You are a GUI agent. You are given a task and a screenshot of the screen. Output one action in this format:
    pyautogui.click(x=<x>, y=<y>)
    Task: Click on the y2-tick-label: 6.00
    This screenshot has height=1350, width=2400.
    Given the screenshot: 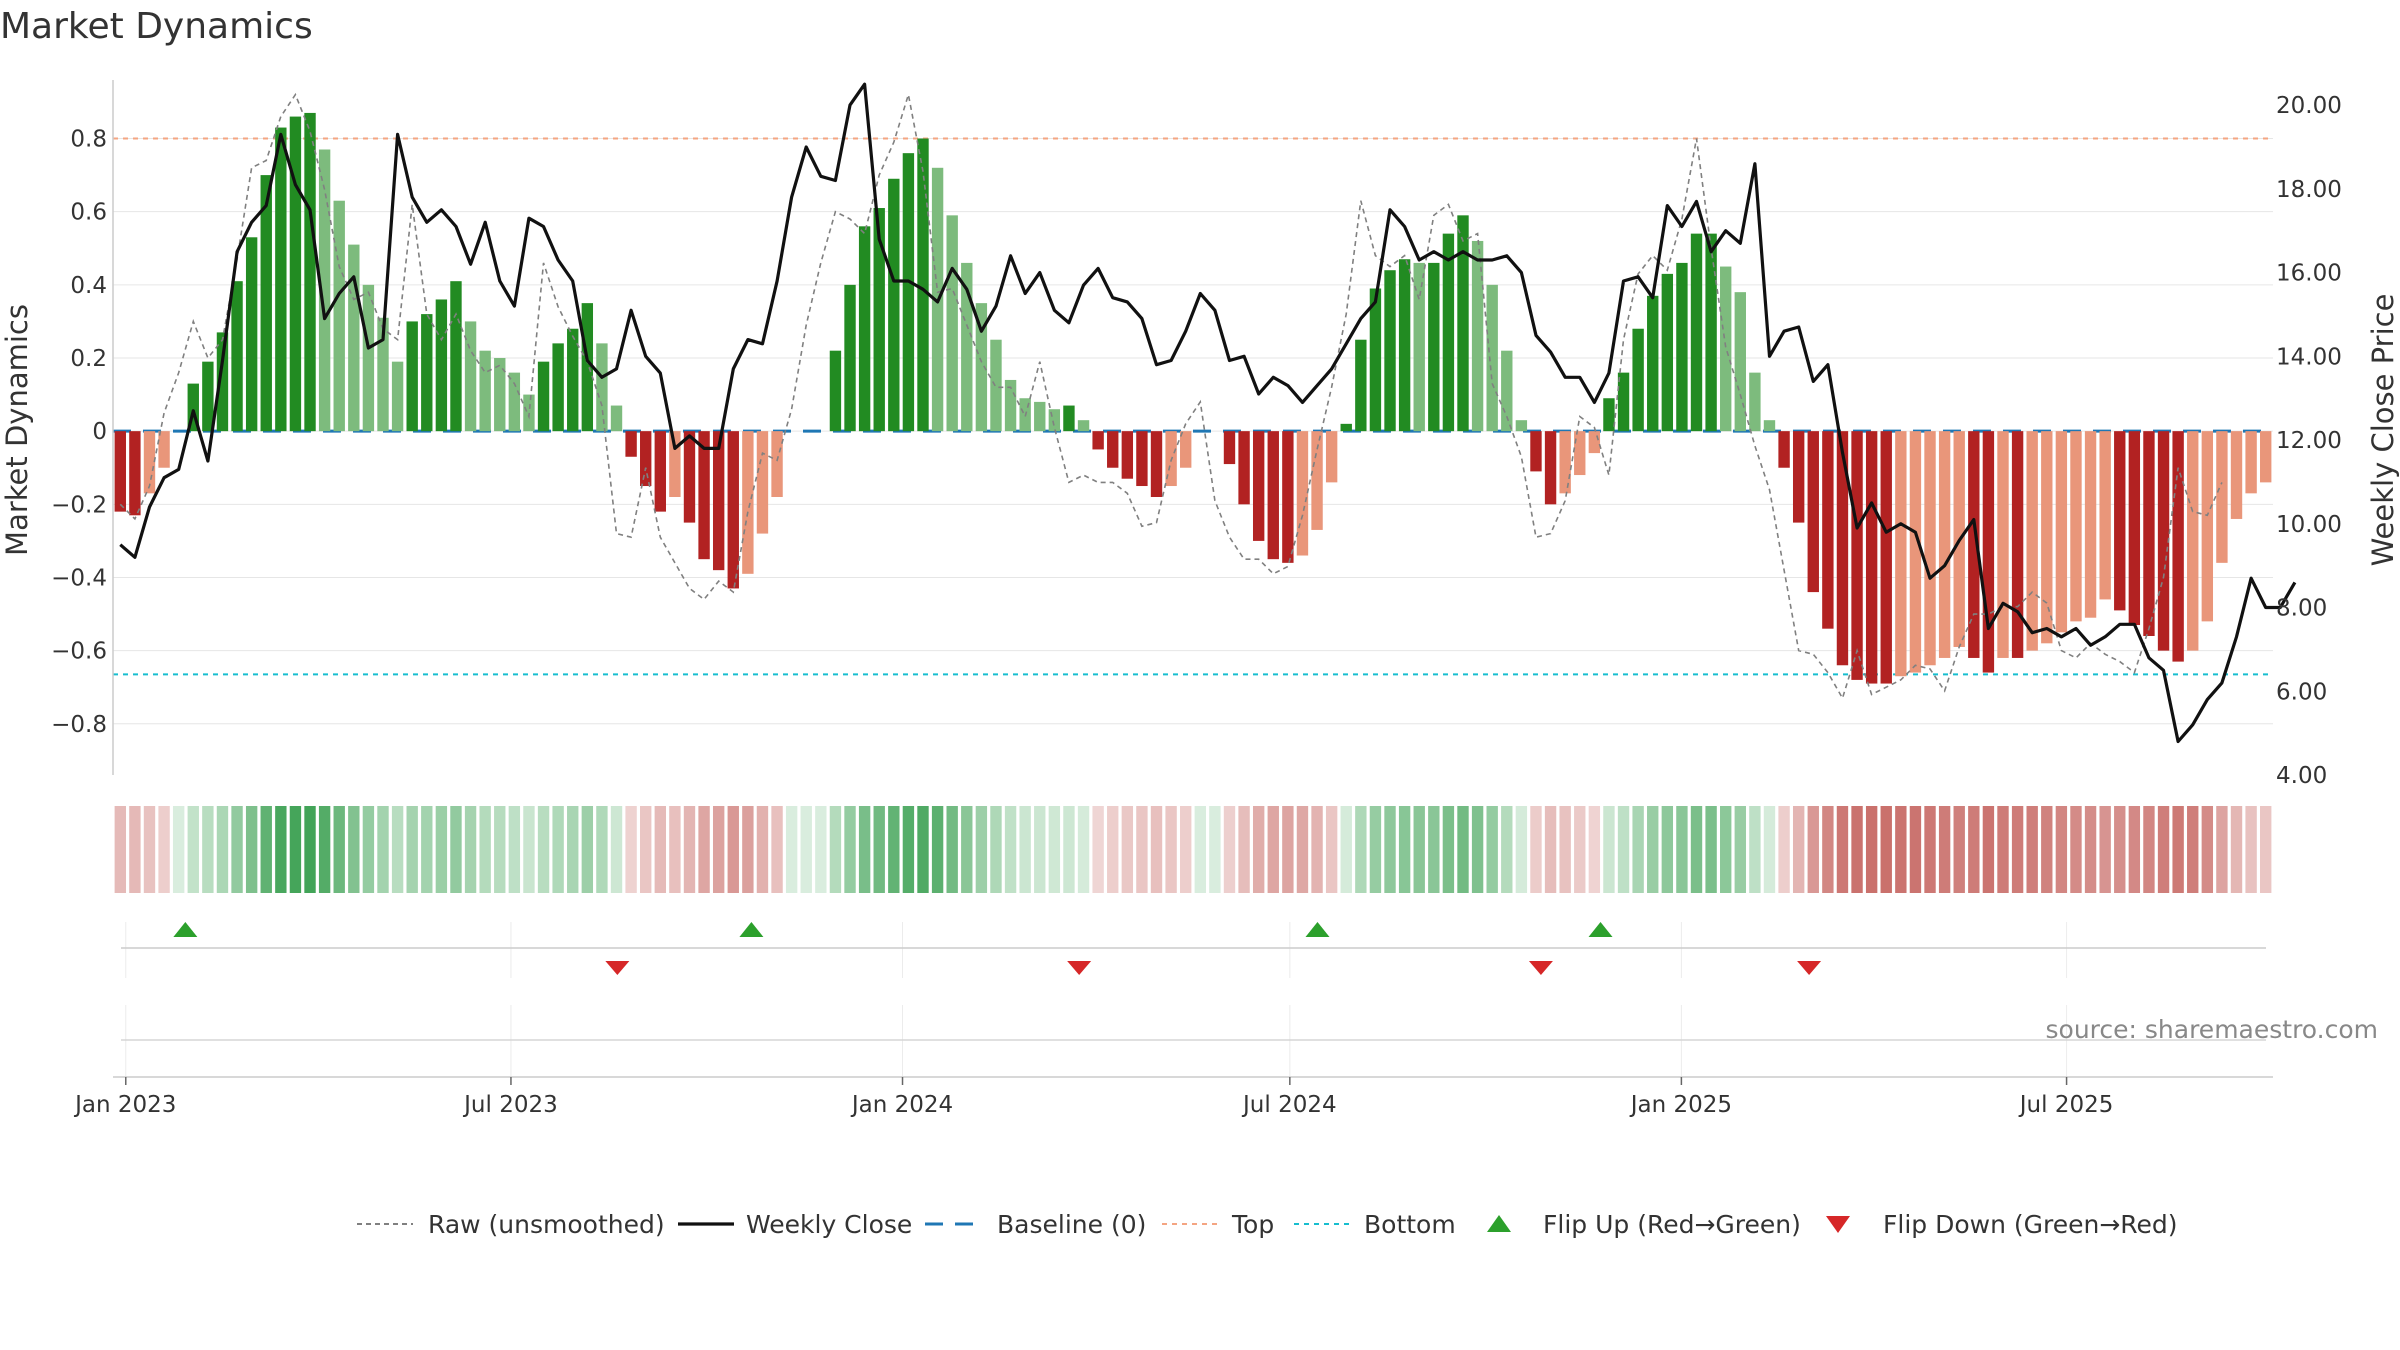 What is the action you would take?
    pyautogui.click(x=2301, y=692)
    